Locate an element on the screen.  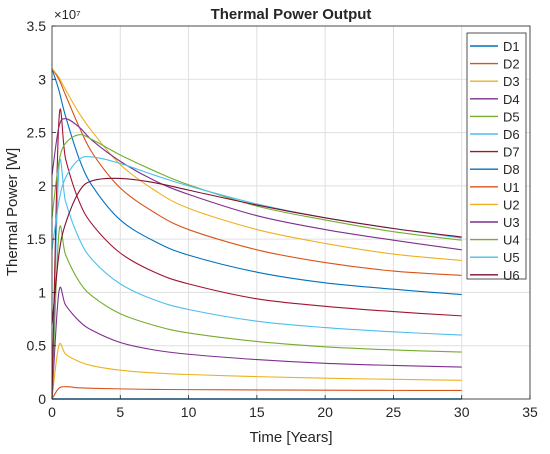
y-axis-label: Thermal Power [W] is located at coordinates (12, 212).